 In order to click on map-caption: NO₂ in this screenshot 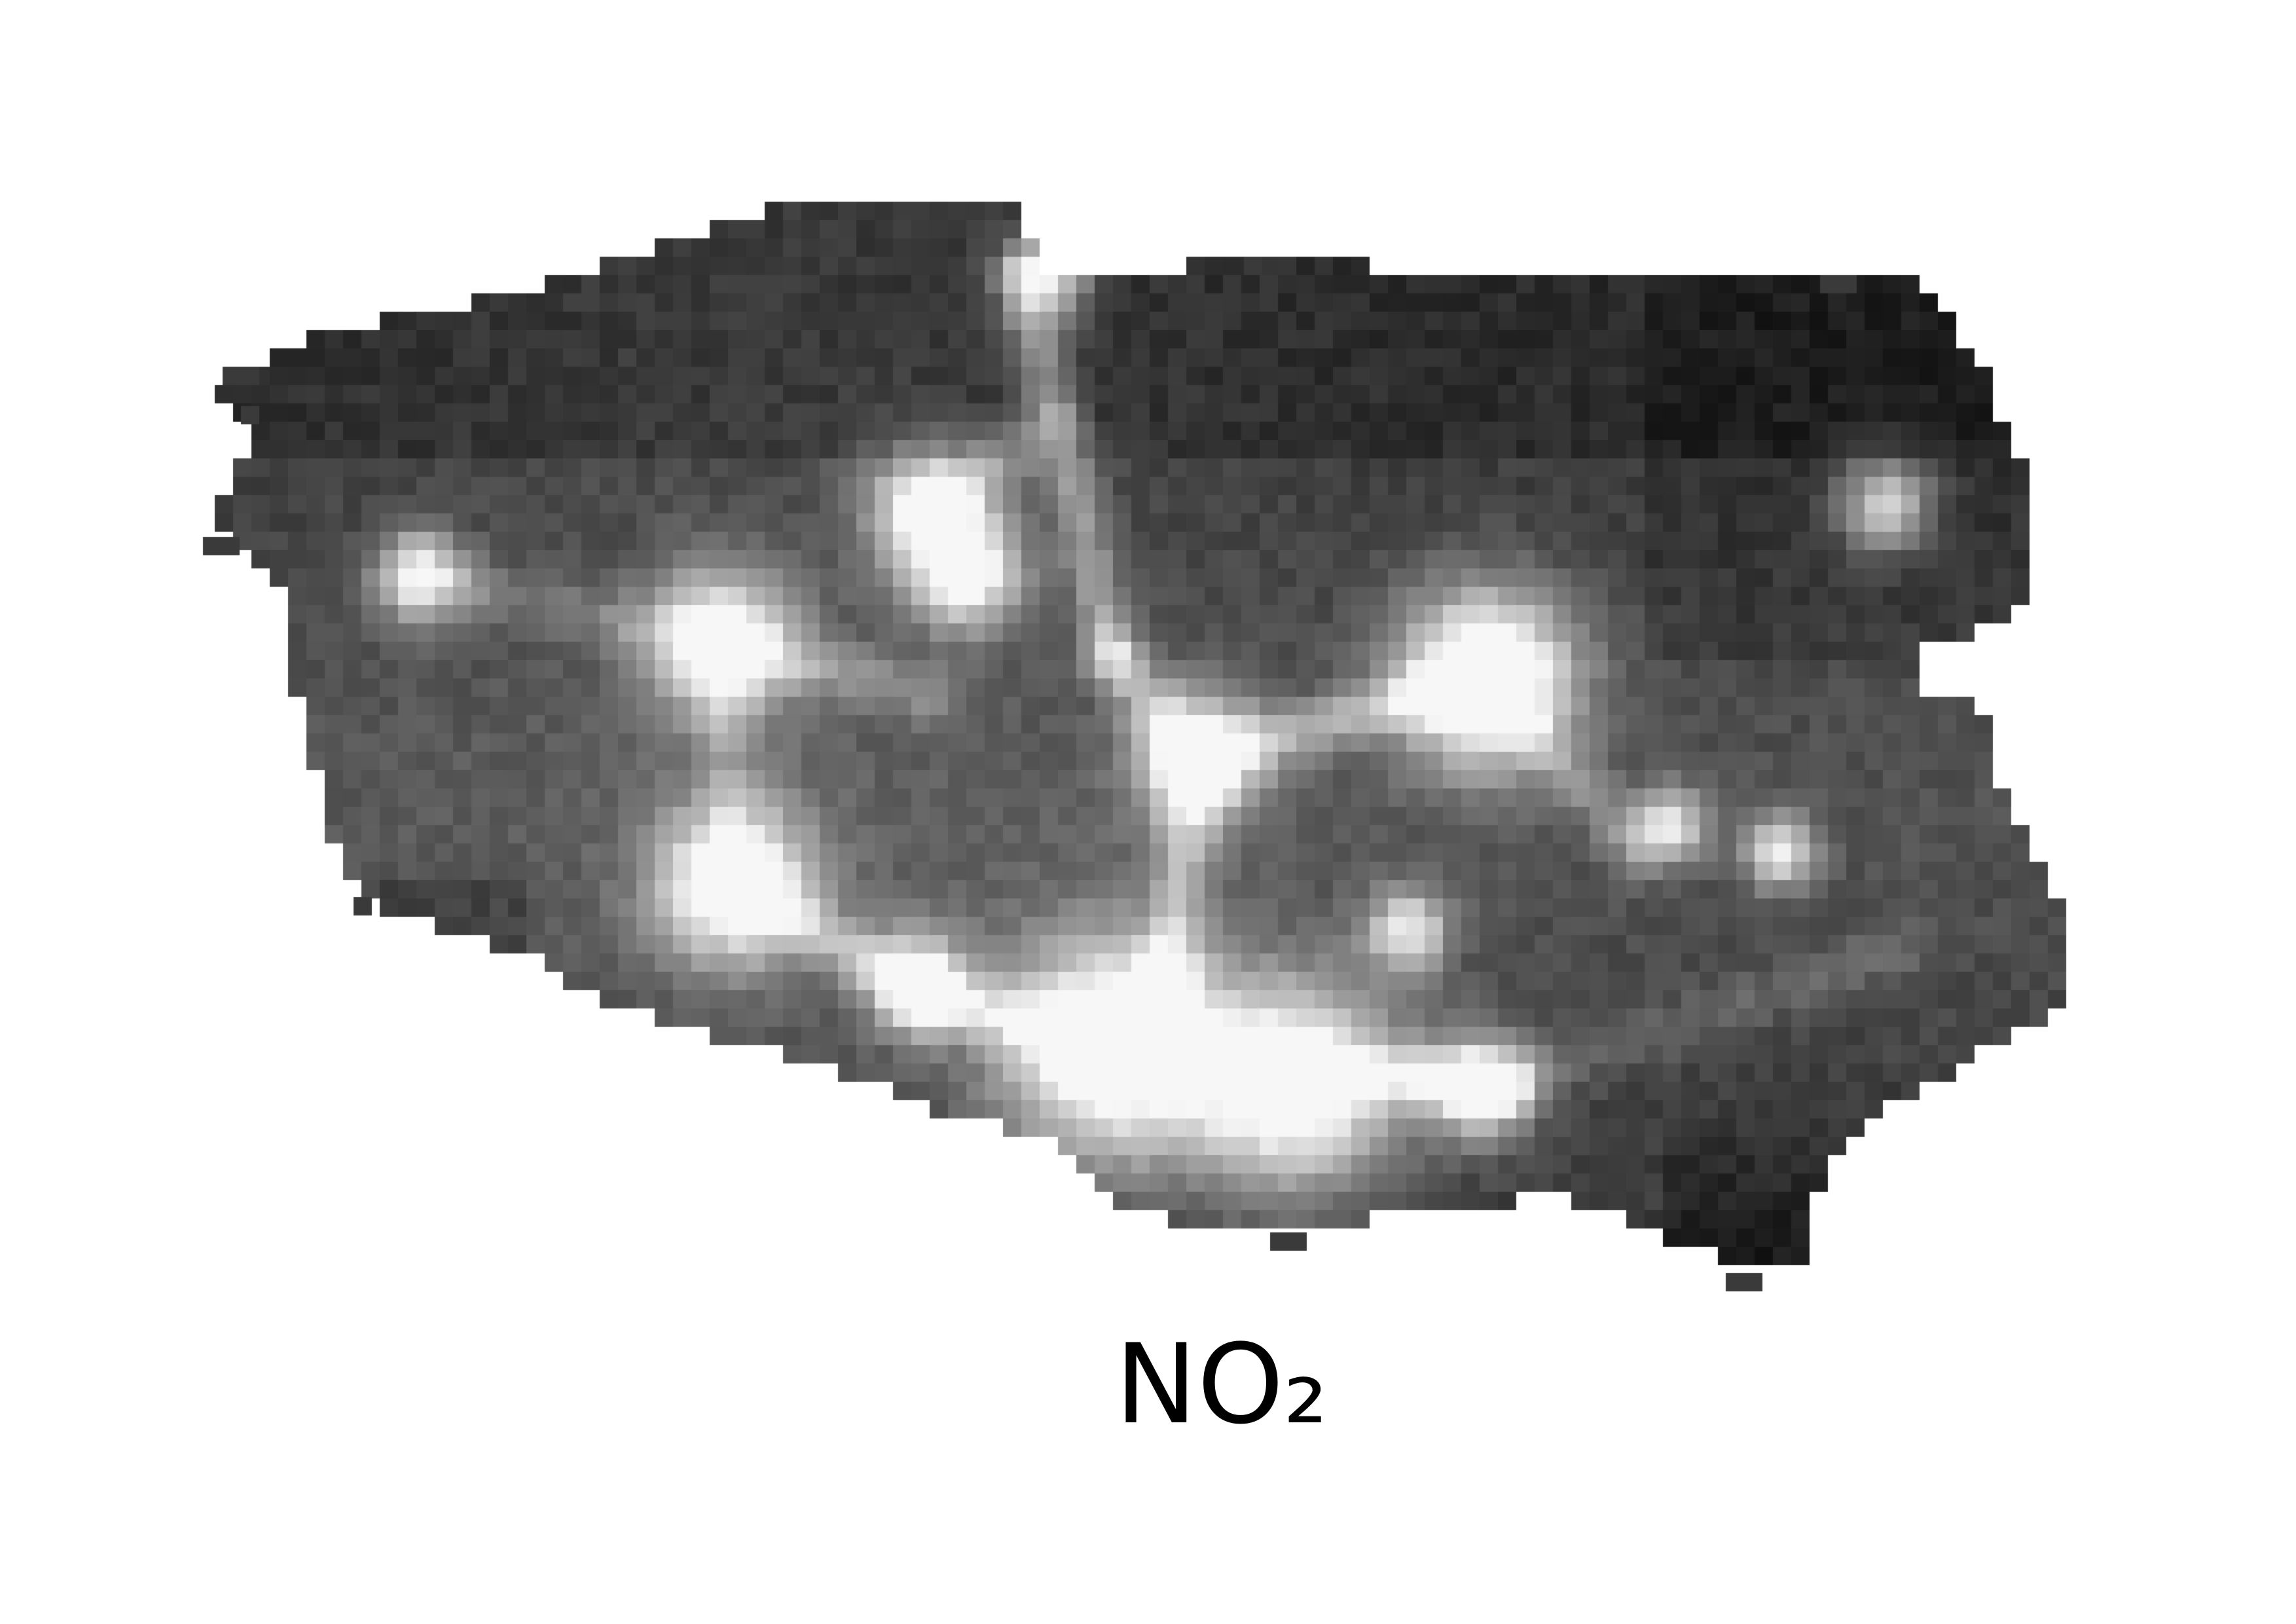, I will do `click(1221, 1384)`.